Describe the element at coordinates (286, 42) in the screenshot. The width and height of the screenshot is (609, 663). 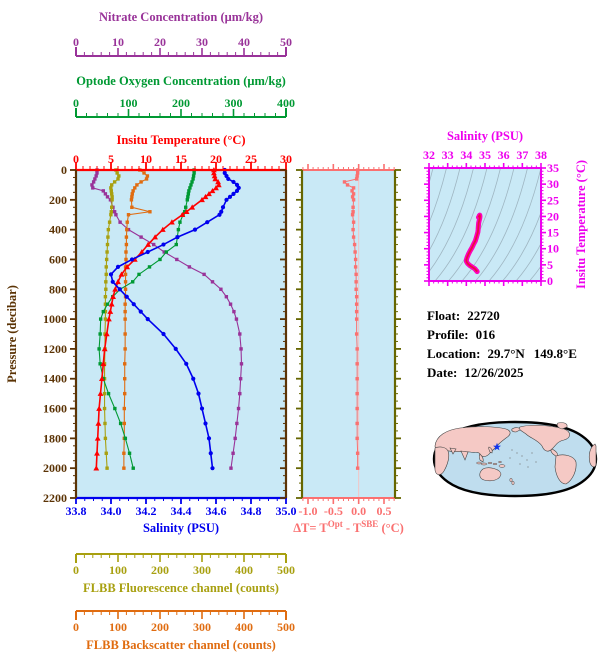
I see `tick-label: 50` at that location.